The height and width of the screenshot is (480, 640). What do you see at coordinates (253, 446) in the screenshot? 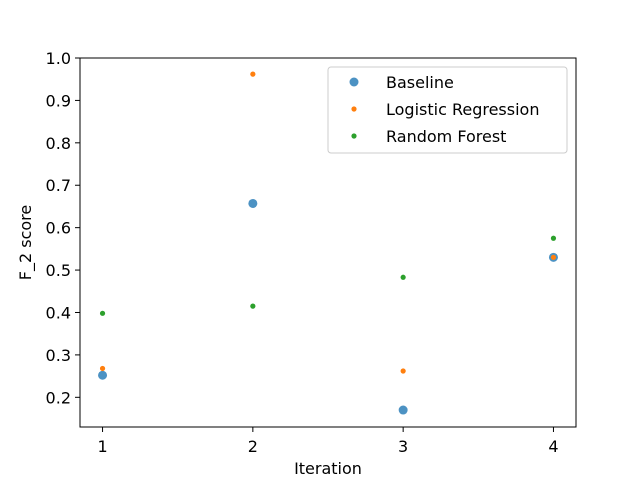
I see `x-tick-label: 2` at bounding box center [253, 446].